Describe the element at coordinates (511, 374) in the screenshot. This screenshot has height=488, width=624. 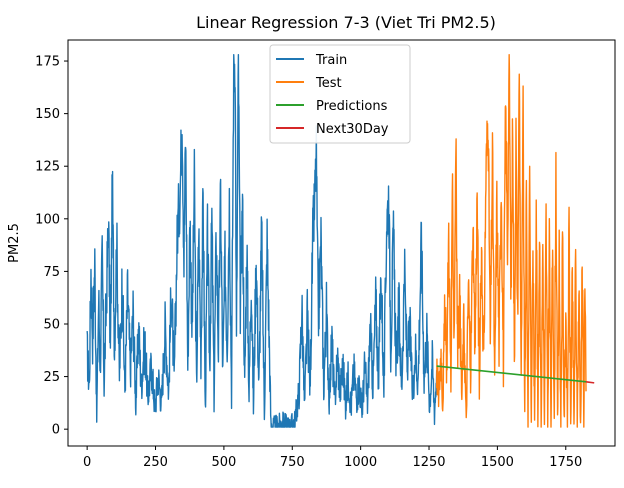
I see `series-line-predictions` at that location.